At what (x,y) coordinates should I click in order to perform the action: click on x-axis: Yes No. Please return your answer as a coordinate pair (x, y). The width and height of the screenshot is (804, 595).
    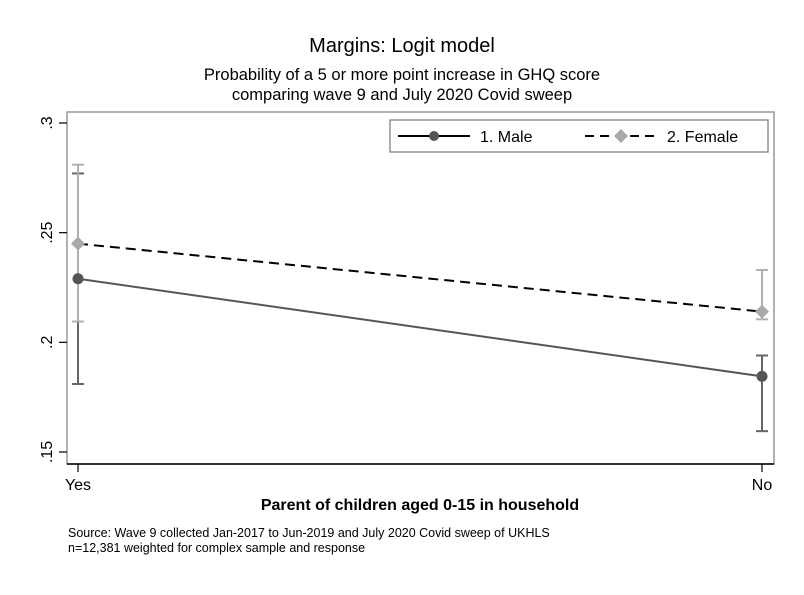
    Looking at the image, I should click on (419, 478).